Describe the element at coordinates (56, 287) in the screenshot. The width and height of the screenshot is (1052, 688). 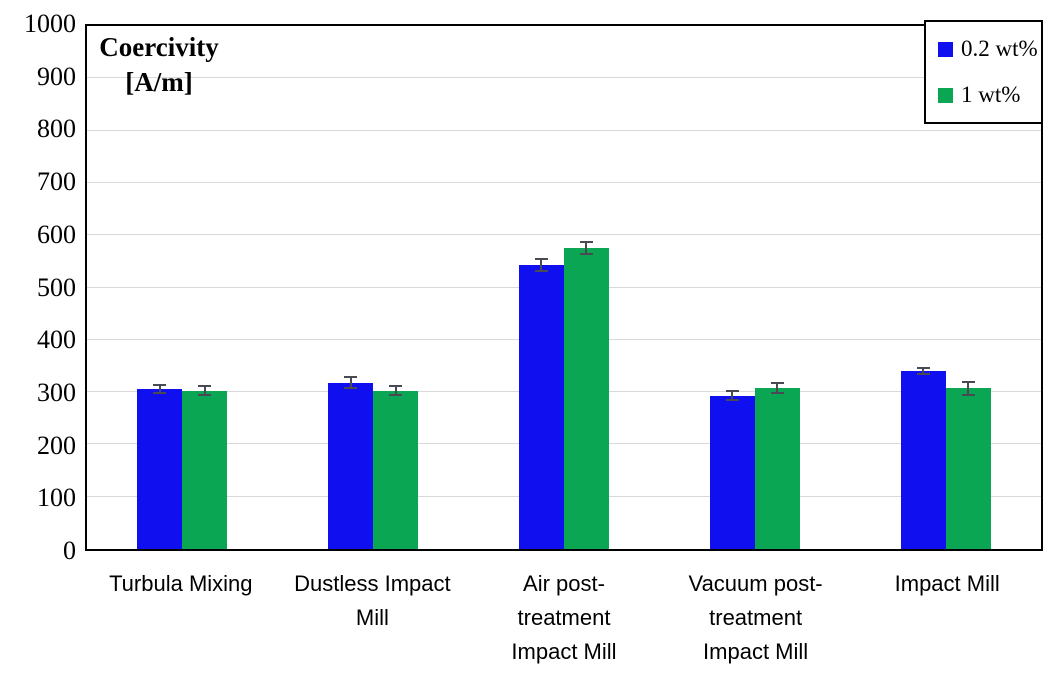
I see `y-axis-tick-label: 500` at that location.